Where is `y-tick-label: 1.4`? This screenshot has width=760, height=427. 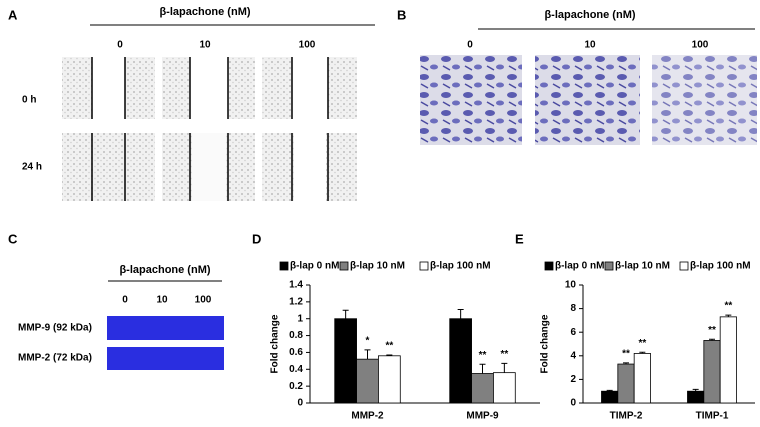 y-tick-label: 1.4 is located at coordinates (296, 285).